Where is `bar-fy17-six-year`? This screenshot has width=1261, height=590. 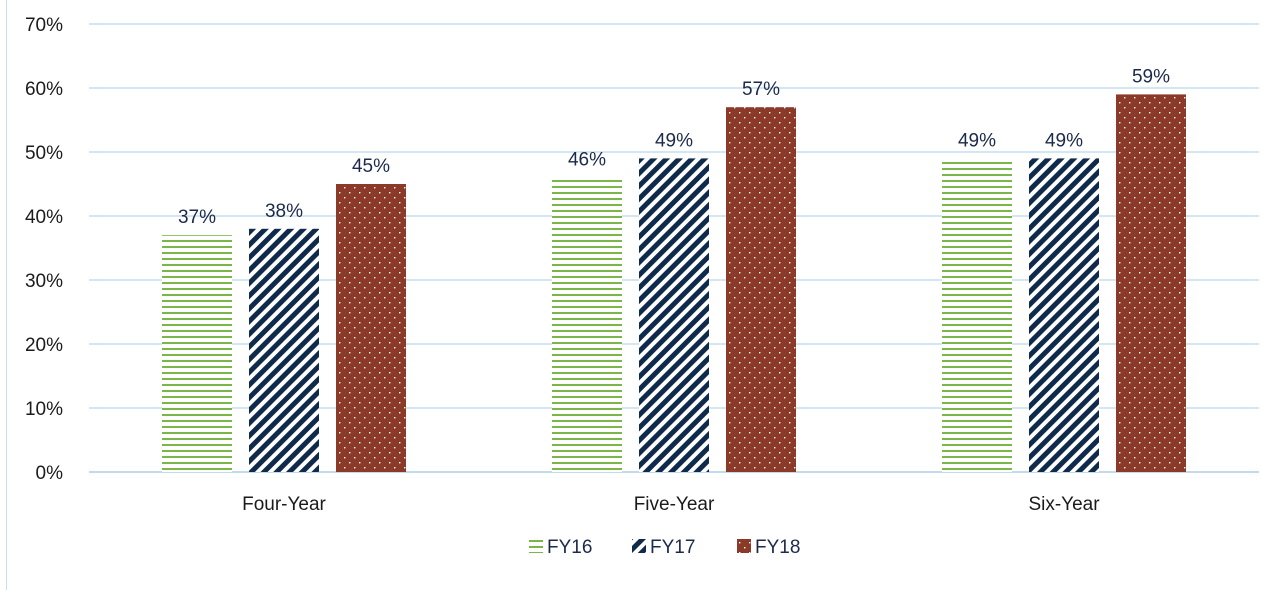 bar-fy17-six-year is located at coordinates (1064, 315).